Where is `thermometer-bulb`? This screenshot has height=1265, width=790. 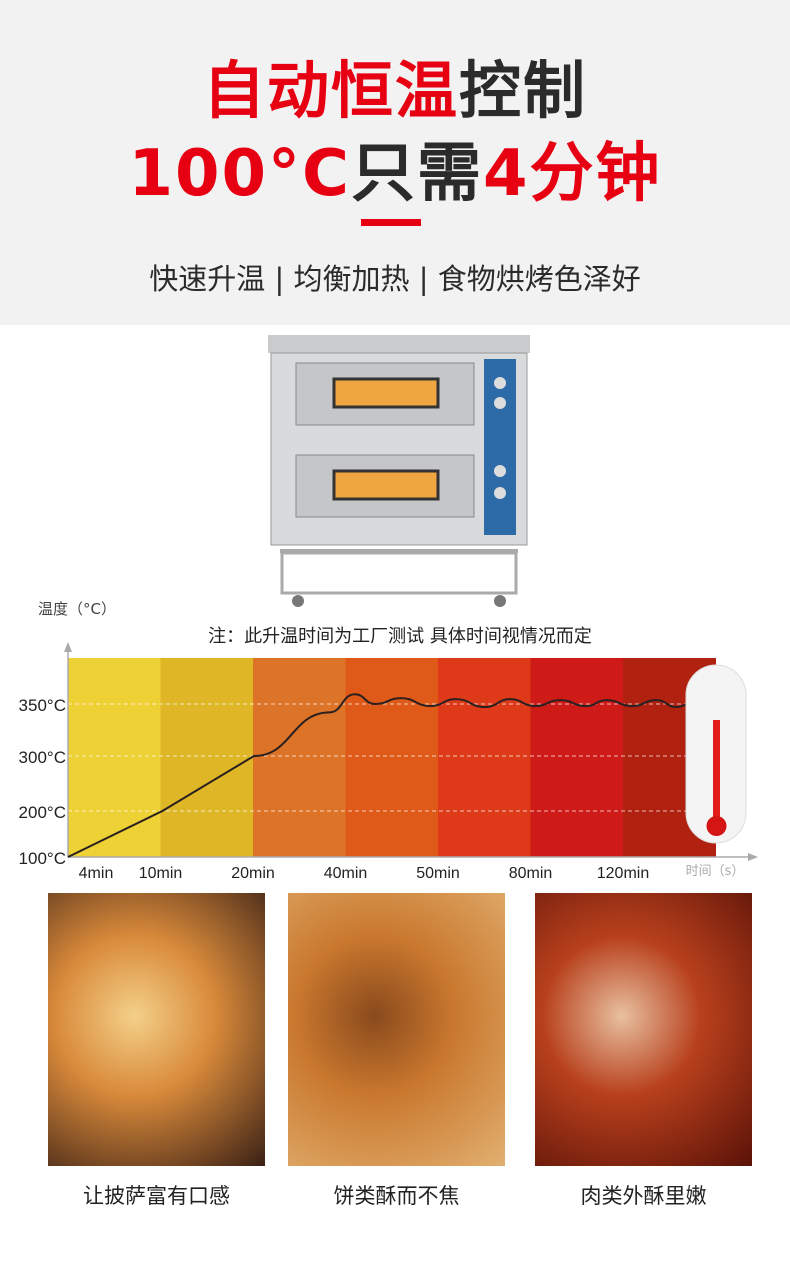
thermometer-bulb is located at coordinates (716, 826).